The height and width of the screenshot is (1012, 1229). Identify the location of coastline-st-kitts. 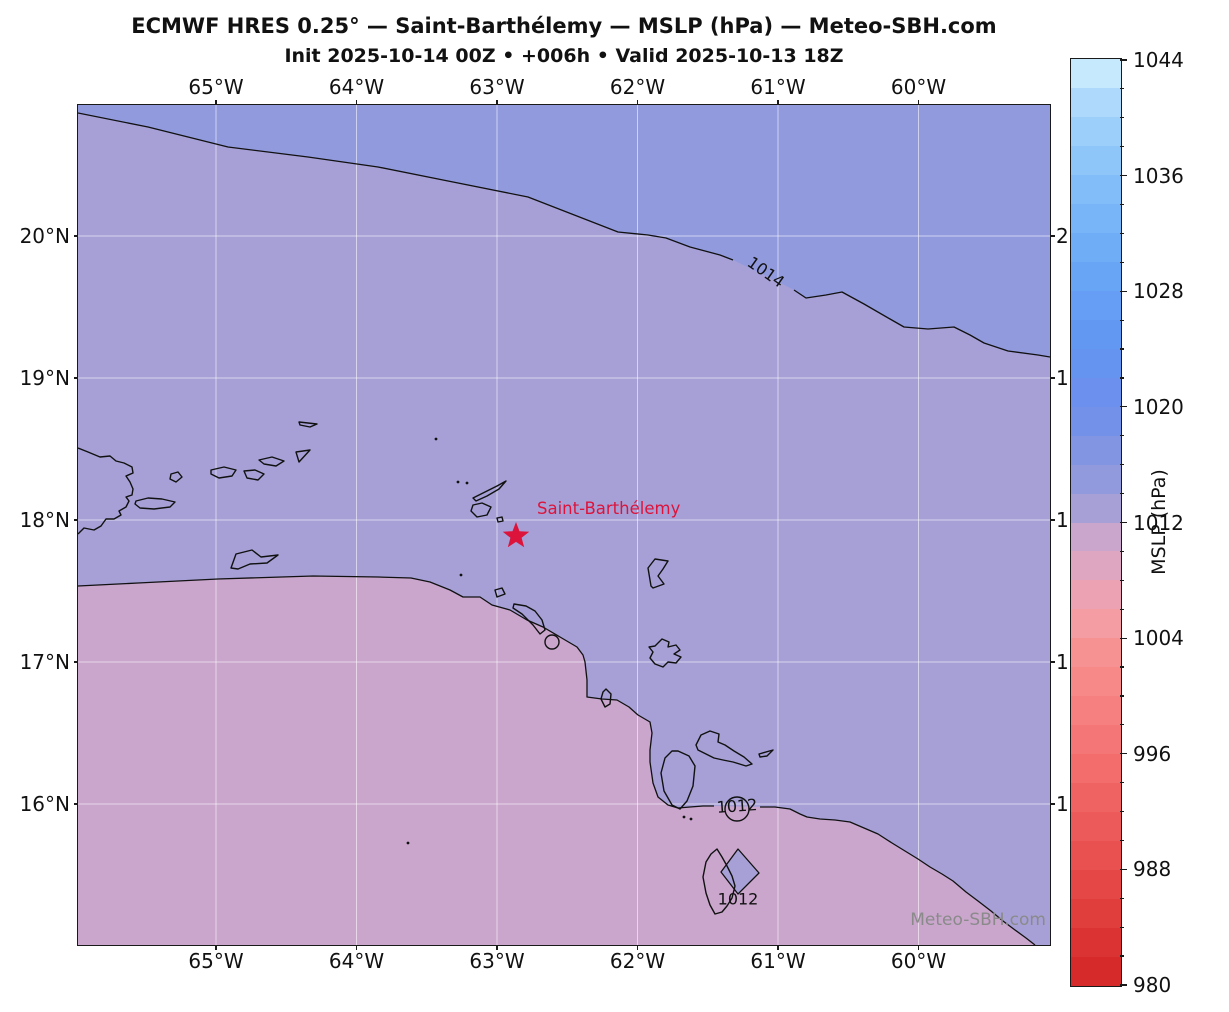
(529, 619).